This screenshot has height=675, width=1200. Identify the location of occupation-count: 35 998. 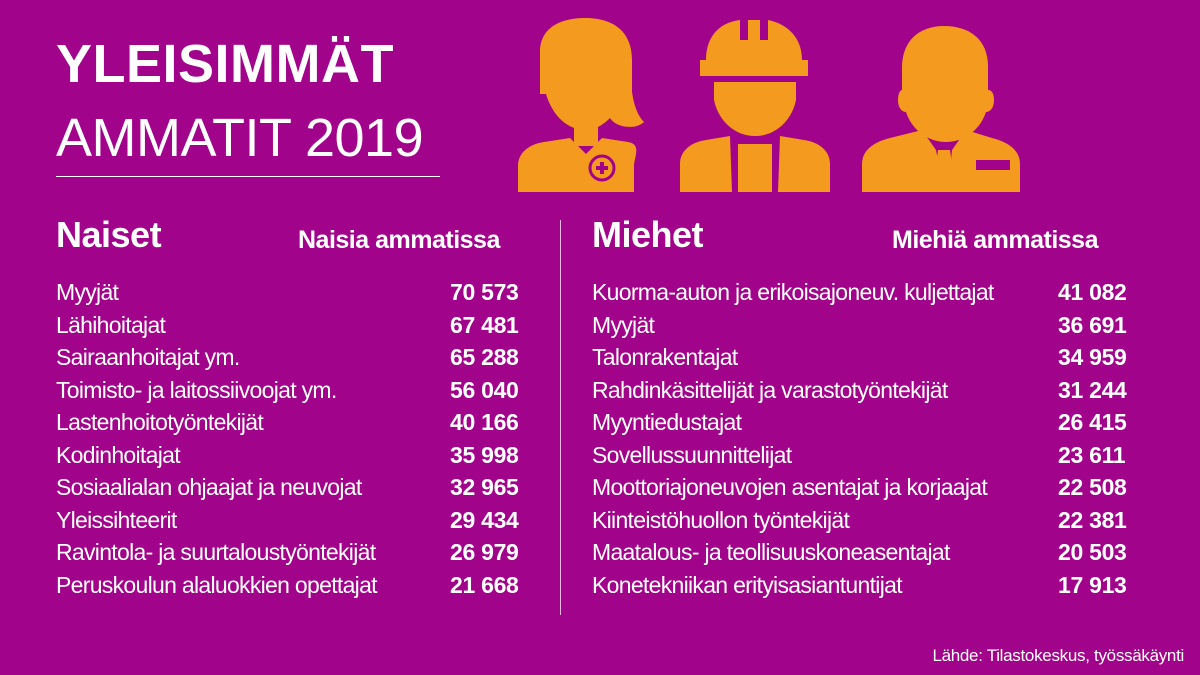
(484, 454).